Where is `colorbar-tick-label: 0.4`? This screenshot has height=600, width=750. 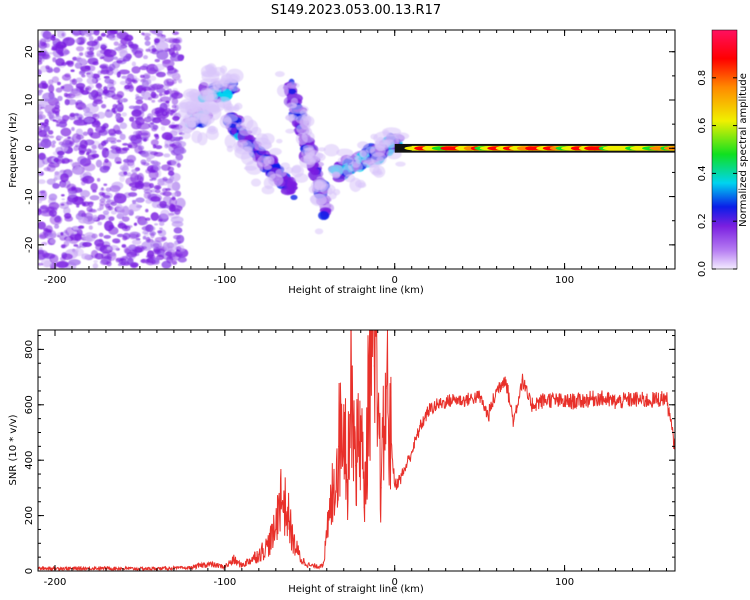 colorbar-tick-label: 0.4 is located at coordinates (702, 173).